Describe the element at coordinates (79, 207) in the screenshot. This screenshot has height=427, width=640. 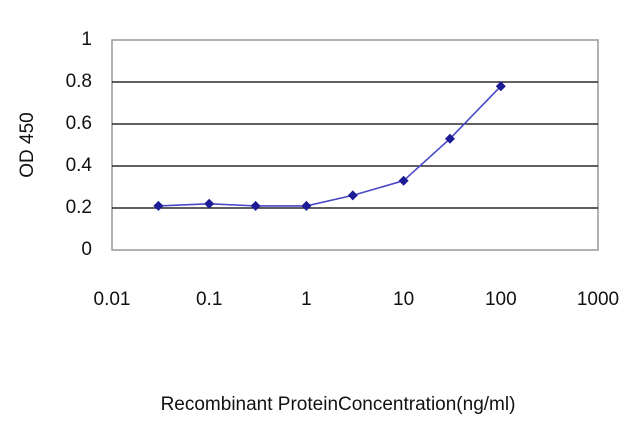
I see `y-tick-label: 0.2` at that location.